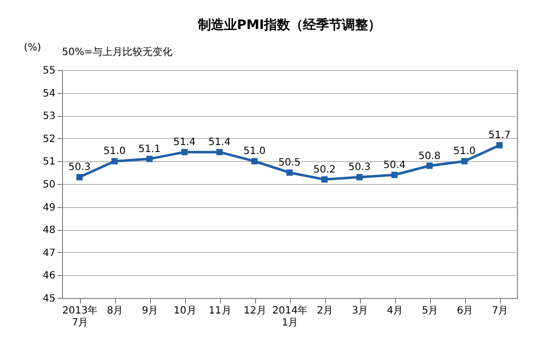  I want to click on data-label: 50.8, so click(429, 156).